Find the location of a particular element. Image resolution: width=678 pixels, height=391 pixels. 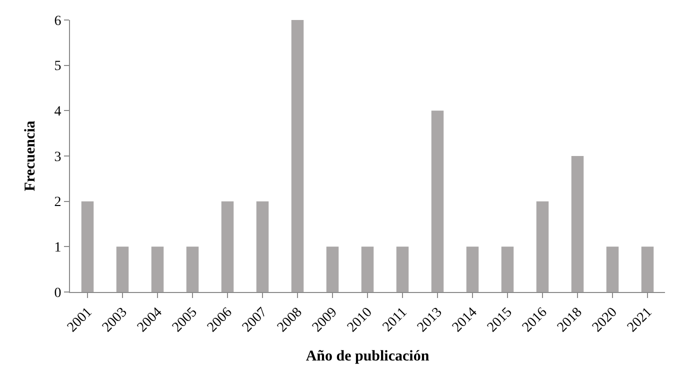

y-tick-label: 3 is located at coordinates (58, 157).